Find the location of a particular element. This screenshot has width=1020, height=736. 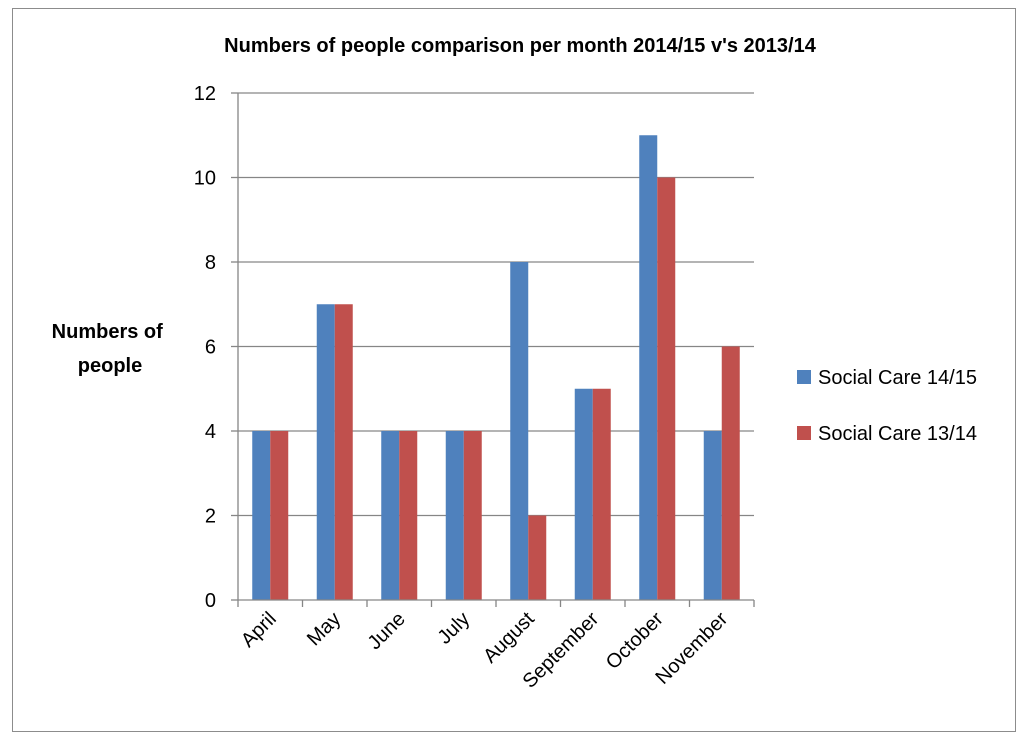

bar-social-care-14-15-may is located at coordinates (325, 452).